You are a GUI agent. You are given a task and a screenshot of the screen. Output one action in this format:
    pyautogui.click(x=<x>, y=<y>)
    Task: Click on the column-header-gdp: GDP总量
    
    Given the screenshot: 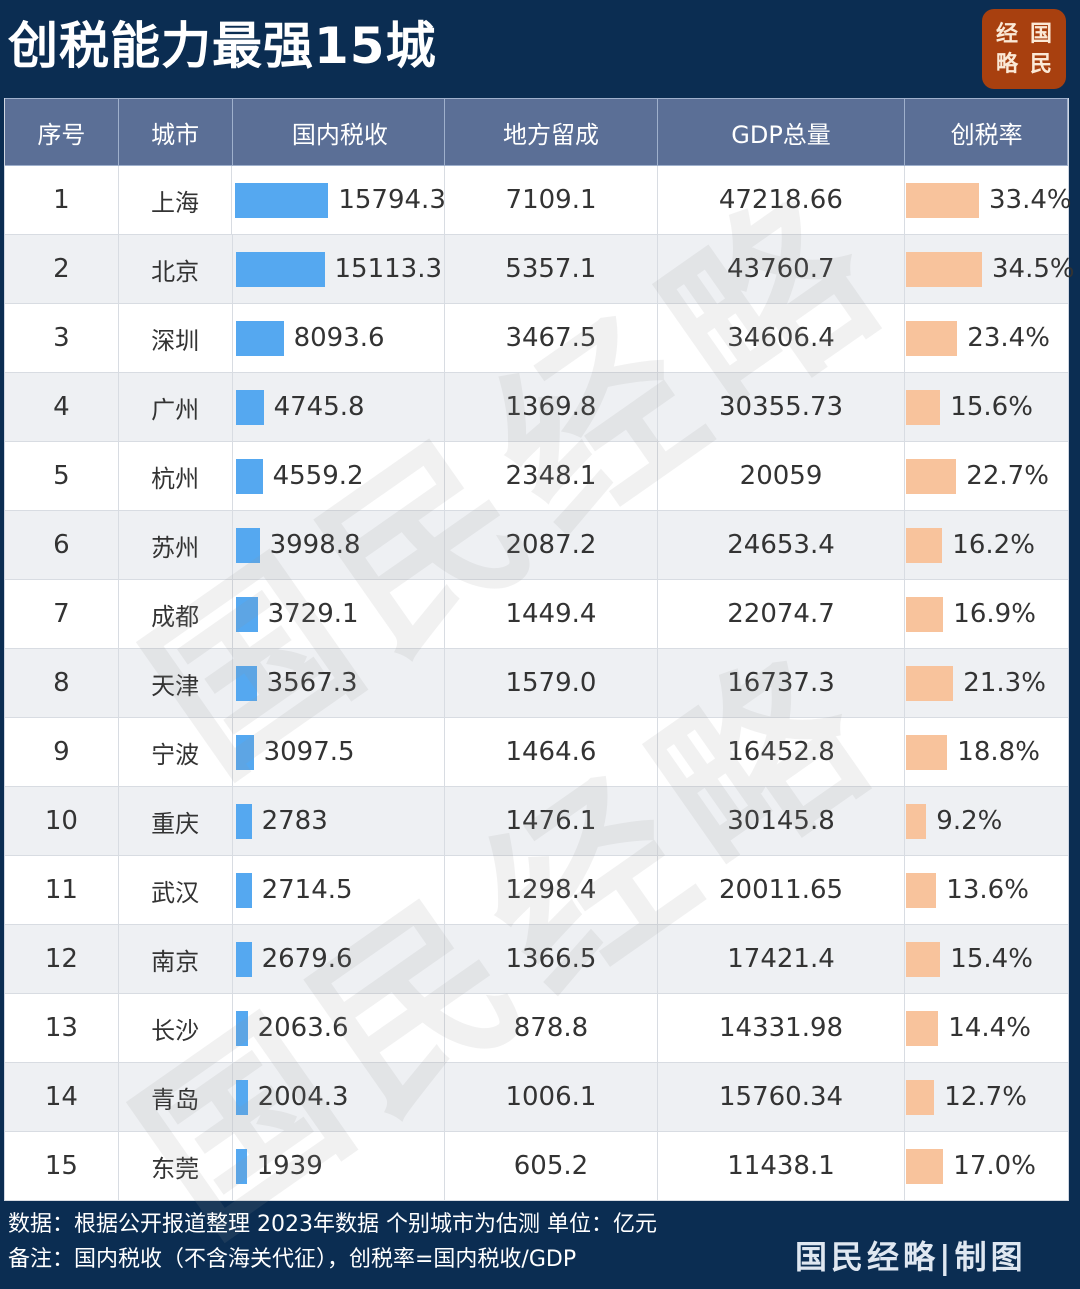 What is the action you would take?
    pyautogui.click(x=782, y=132)
    